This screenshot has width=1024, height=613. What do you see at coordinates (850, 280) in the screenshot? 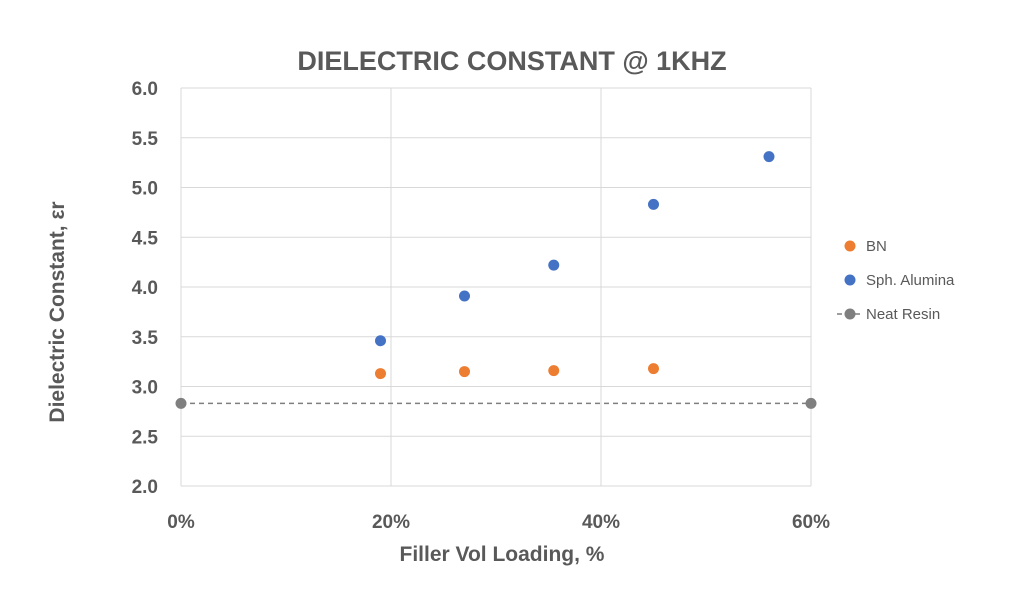
I see `legend-marker-sph-alumina` at bounding box center [850, 280].